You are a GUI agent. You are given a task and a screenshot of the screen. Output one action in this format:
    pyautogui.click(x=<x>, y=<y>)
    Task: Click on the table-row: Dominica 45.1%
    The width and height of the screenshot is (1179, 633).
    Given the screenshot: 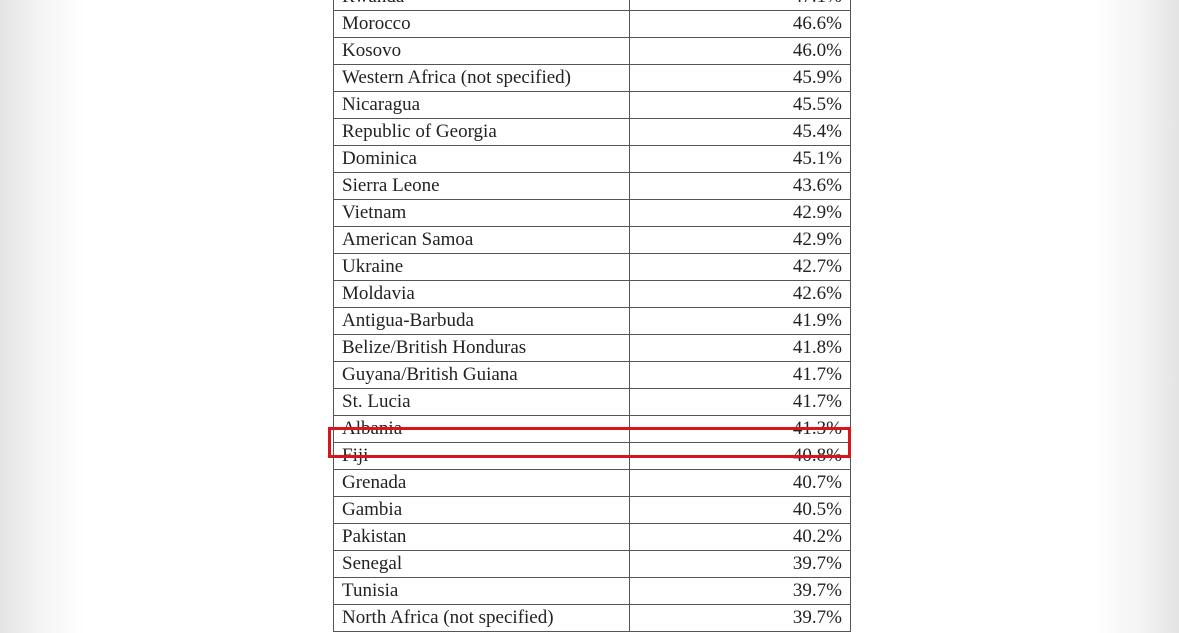 What is the action you would take?
    pyautogui.click(x=592, y=159)
    